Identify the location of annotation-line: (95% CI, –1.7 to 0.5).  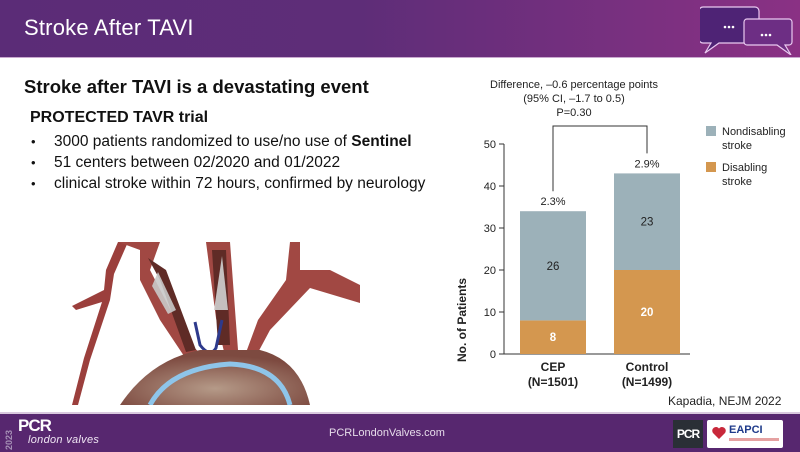
(574, 99).